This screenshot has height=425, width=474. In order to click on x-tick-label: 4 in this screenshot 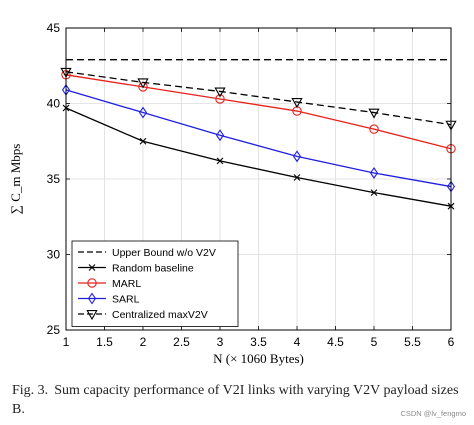, I will do `click(297, 342)`.